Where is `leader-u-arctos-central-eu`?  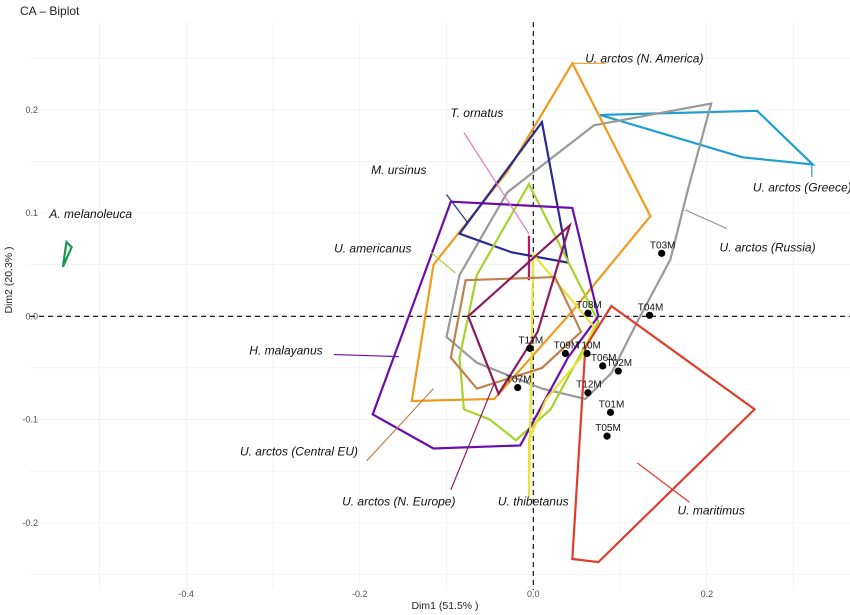
leader-u-arctos-central-eu is located at coordinates (400, 425).